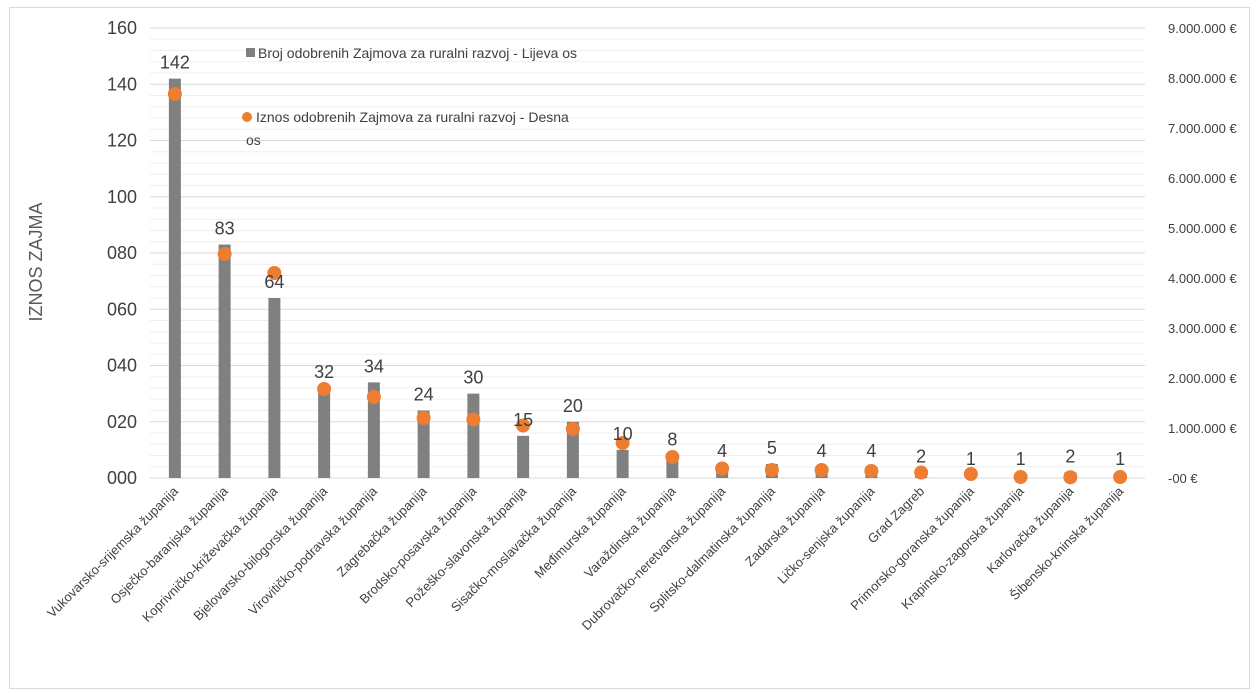  I want to click on legend-bar-swatch, so click(250, 52).